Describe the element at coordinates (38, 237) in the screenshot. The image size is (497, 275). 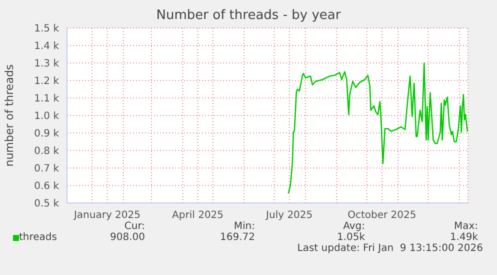
I see `legend-label: threads` at that location.